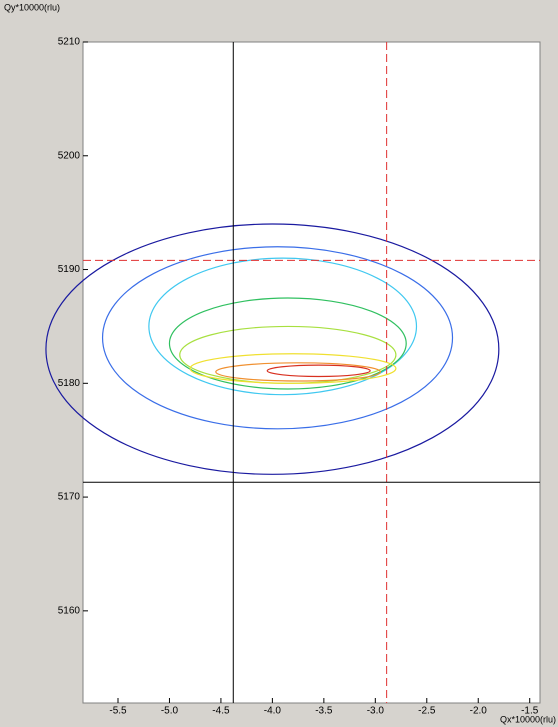 Image resolution: width=558 pixels, height=727 pixels. What do you see at coordinates (69, 610) in the screenshot?
I see `y-tick-label: 5160` at bounding box center [69, 610].